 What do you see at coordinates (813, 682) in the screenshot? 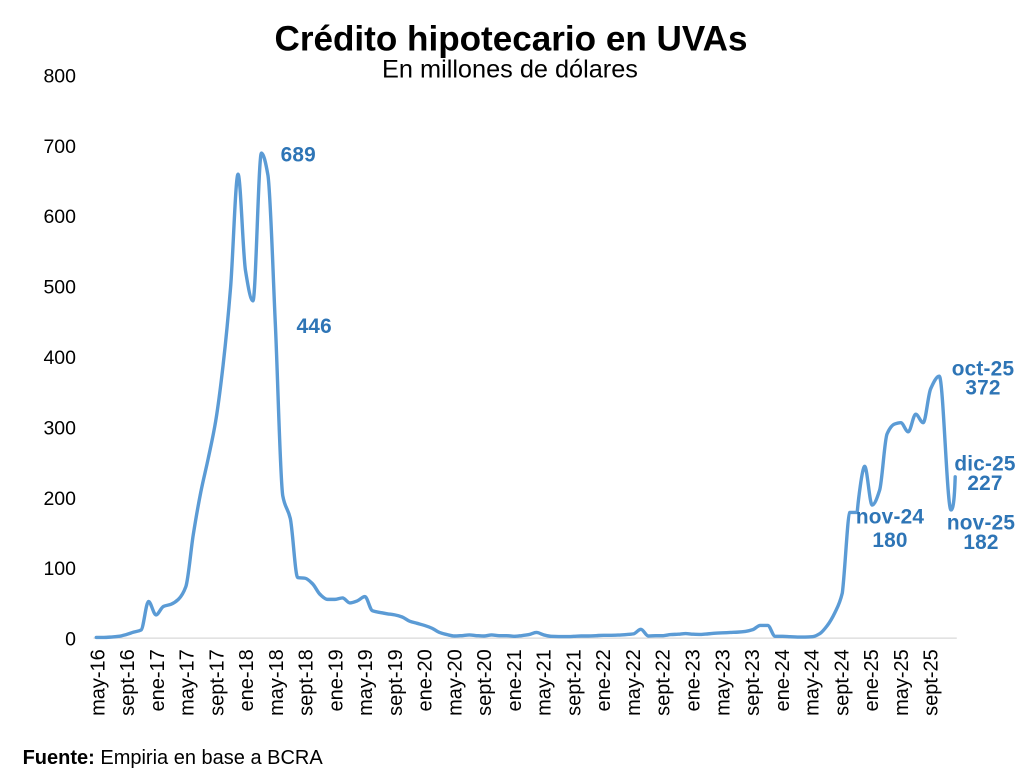
I see `svg-text: may-24` at bounding box center [813, 682].